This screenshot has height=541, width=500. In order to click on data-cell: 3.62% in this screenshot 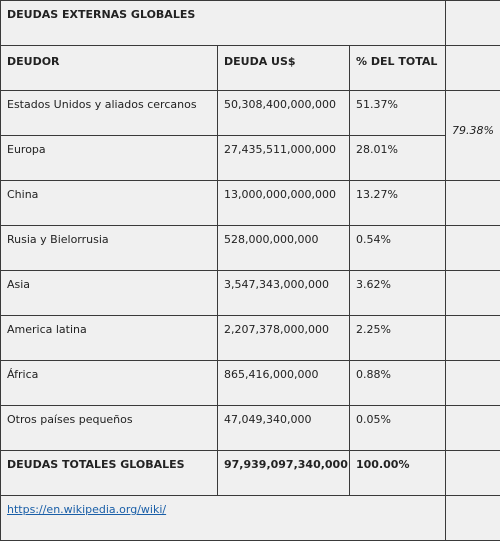, I will do `click(398, 293)`.